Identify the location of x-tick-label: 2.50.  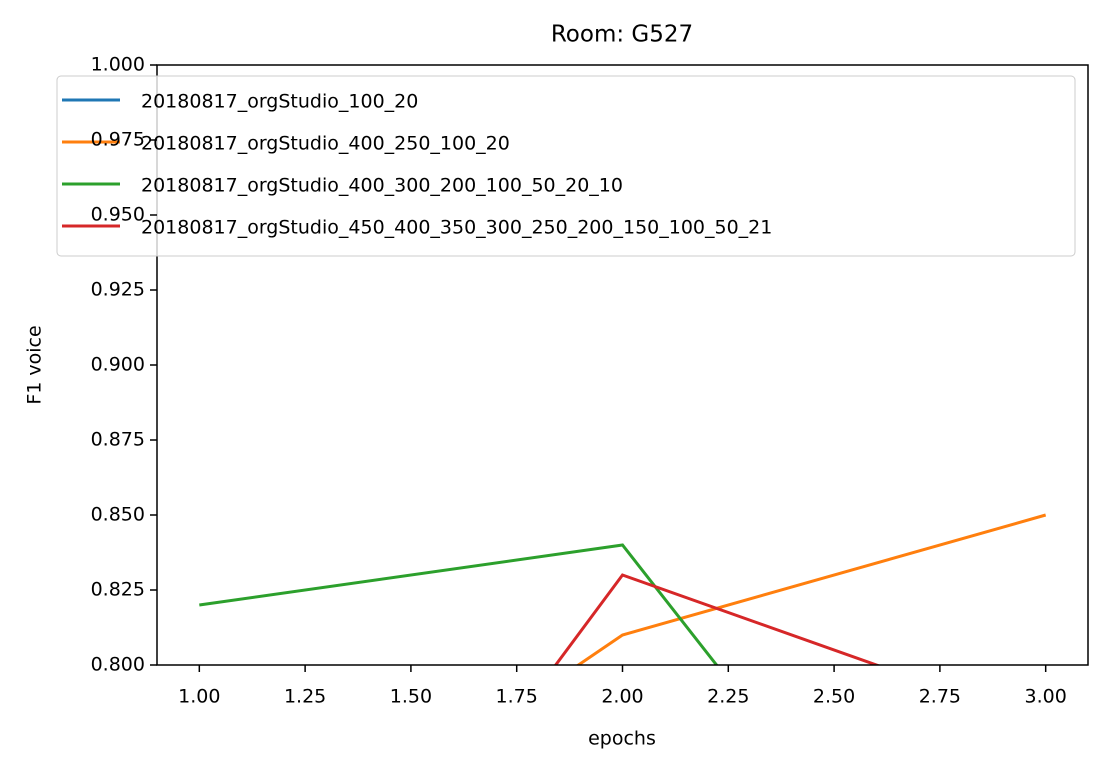
(834, 697).